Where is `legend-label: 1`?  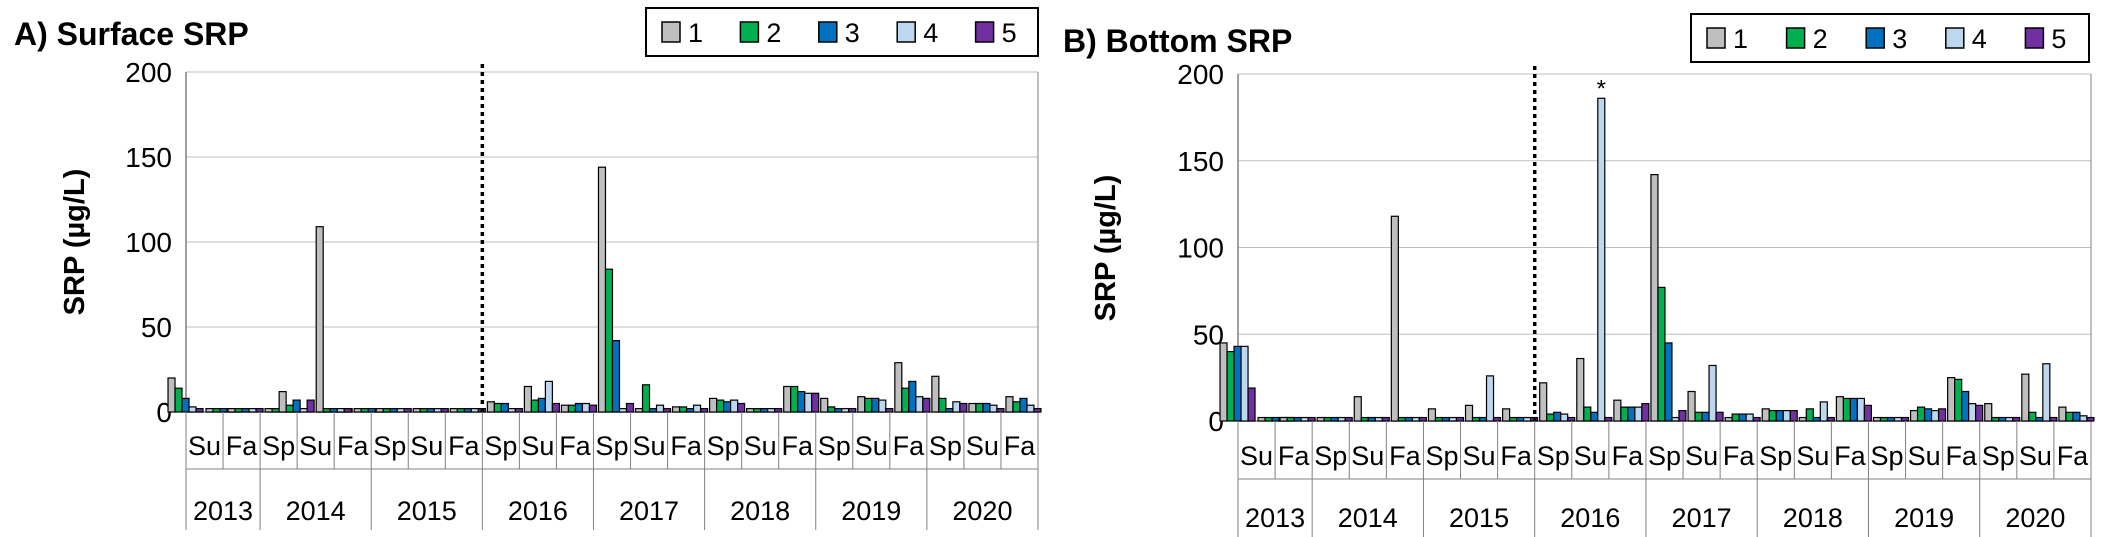
legend-label: 1 is located at coordinates (695, 33).